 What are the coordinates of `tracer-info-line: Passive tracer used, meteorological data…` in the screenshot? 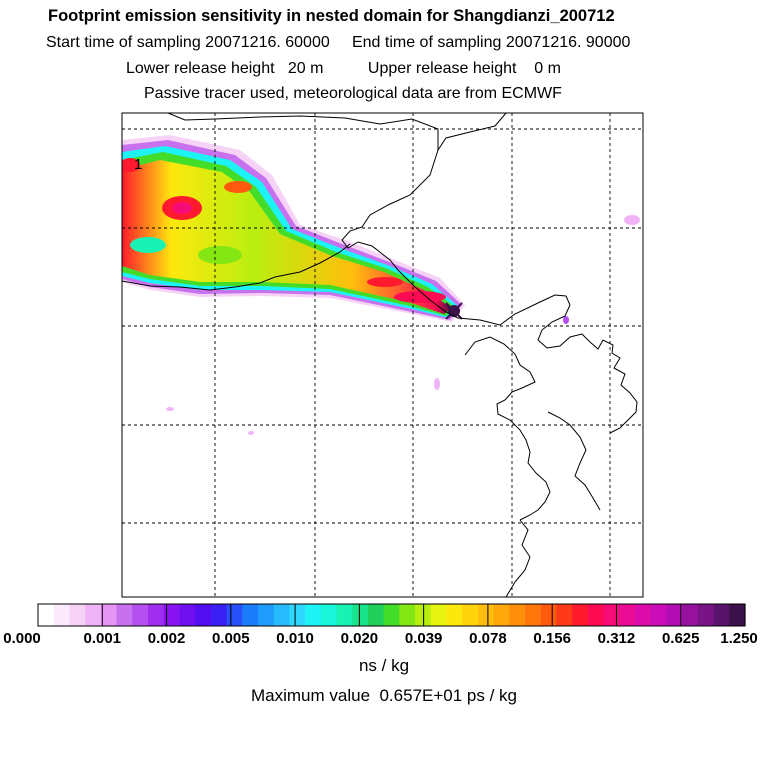 It's located at (353, 93).